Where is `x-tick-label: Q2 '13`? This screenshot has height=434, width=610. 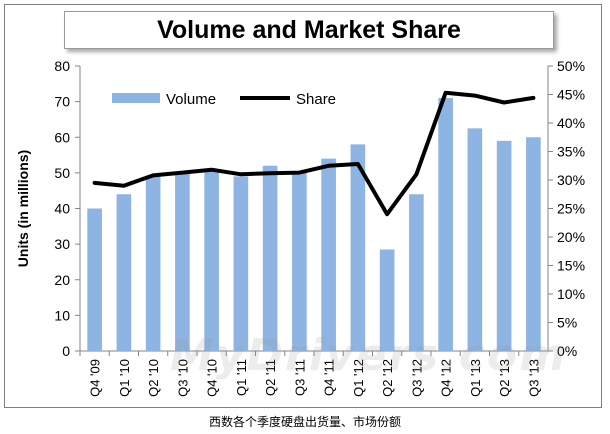 x-tick-label: Q2 '13 is located at coordinates (504, 378).